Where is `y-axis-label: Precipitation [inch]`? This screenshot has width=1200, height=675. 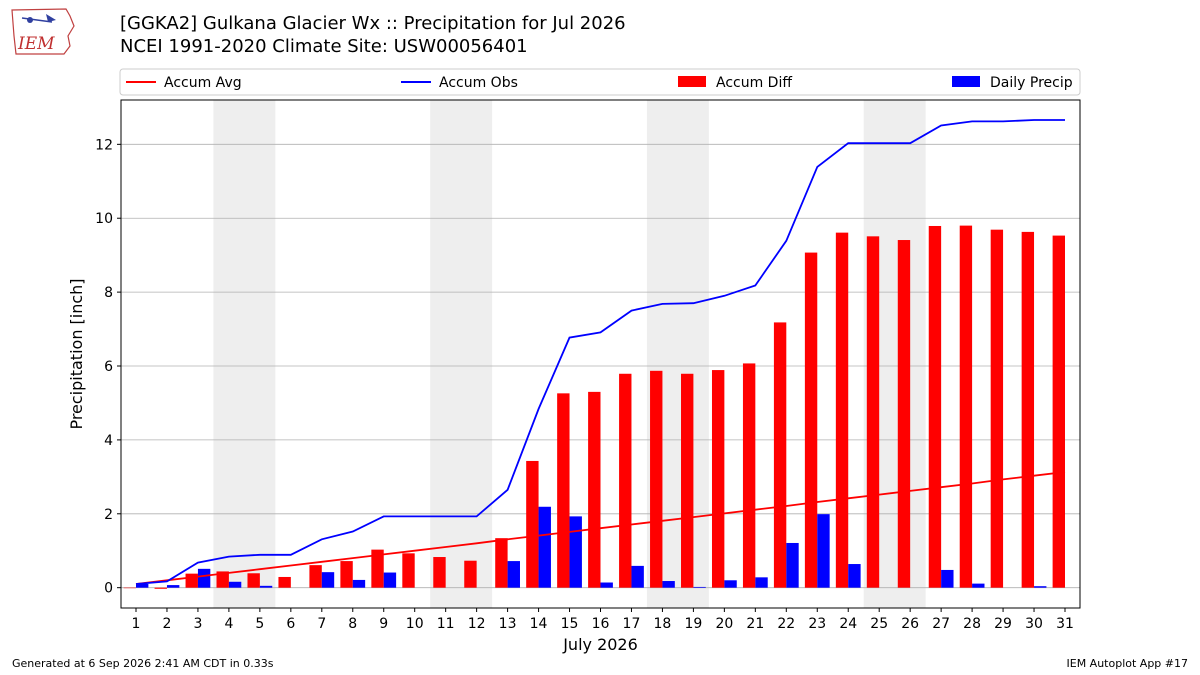
y-axis-label: Precipitation [inch] is located at coordinates (76, 353).